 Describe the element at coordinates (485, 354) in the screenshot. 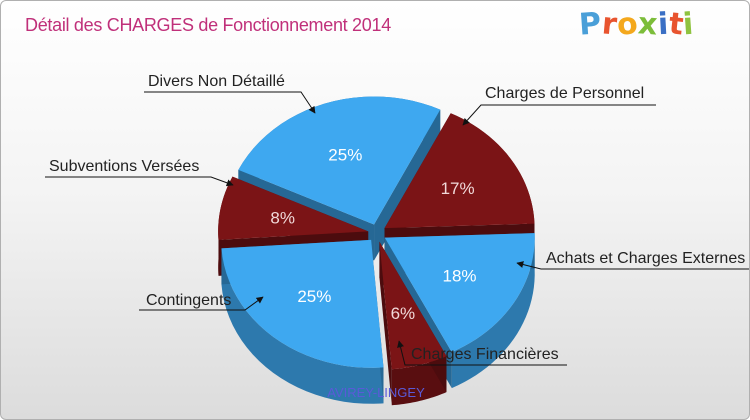

I see `slice-category-label: Charges Financières` at that location.